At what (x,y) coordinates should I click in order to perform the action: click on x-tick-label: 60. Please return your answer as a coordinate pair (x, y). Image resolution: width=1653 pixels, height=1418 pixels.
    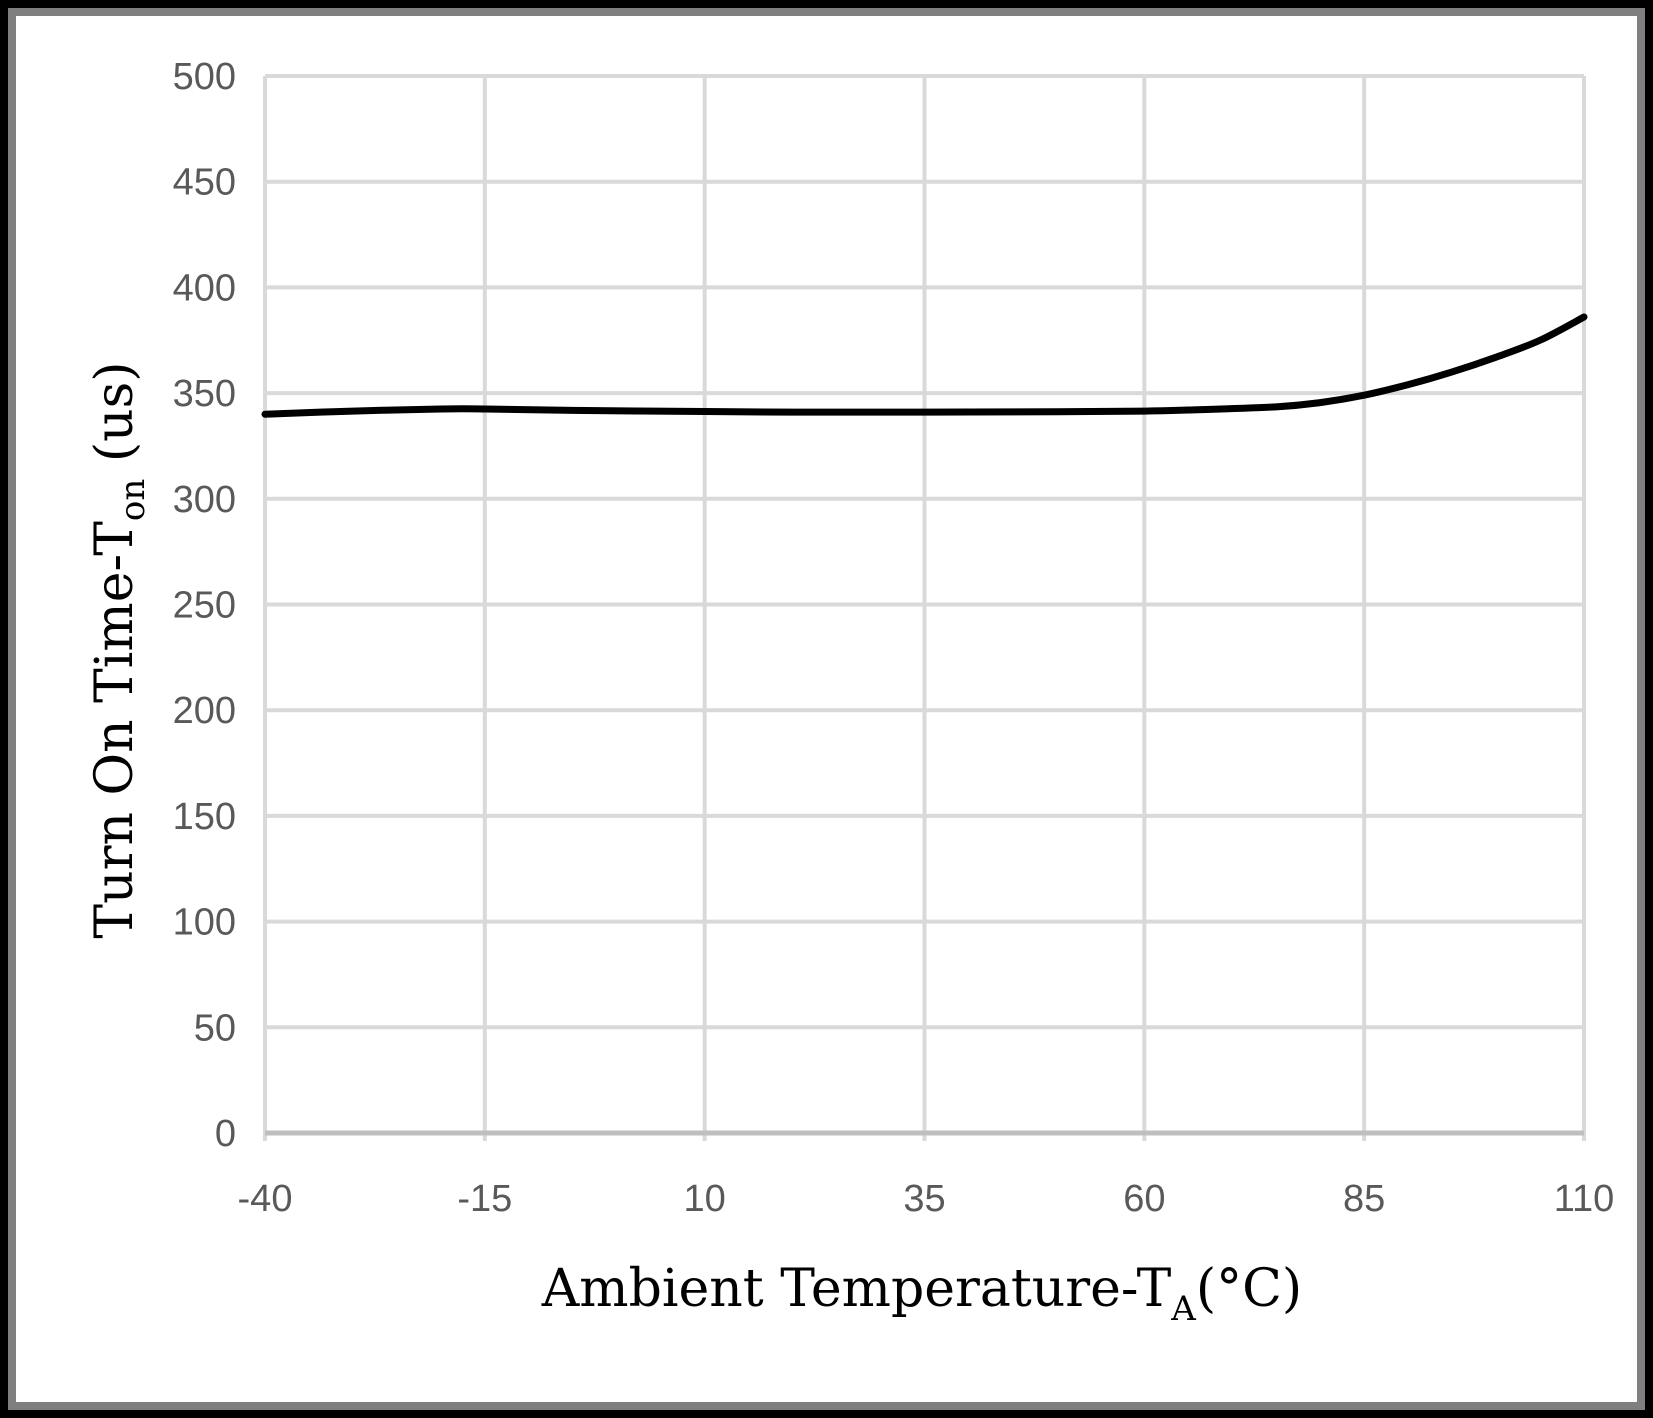
    Looking at the image, I should click on (1144, 1199).